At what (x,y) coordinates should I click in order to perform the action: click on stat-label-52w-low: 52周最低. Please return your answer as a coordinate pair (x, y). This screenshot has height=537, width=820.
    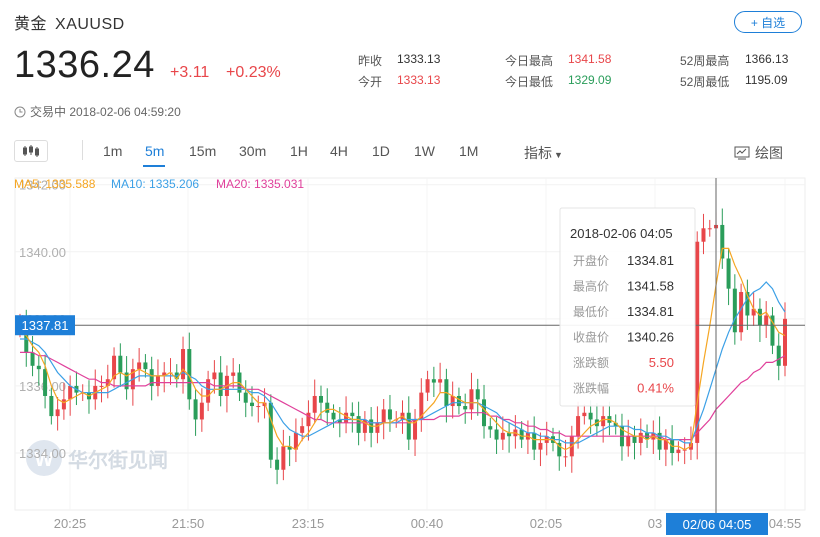
    Looking at the image, I should click on (705, 82).